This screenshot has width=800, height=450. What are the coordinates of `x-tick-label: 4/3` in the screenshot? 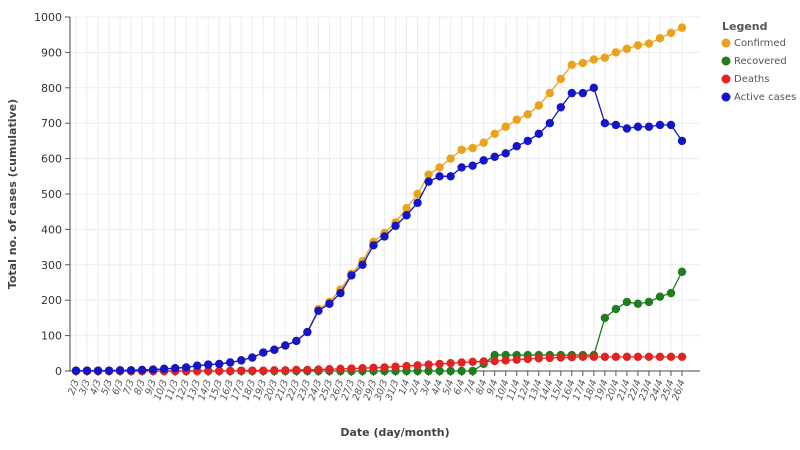 It's located at (96, 387).